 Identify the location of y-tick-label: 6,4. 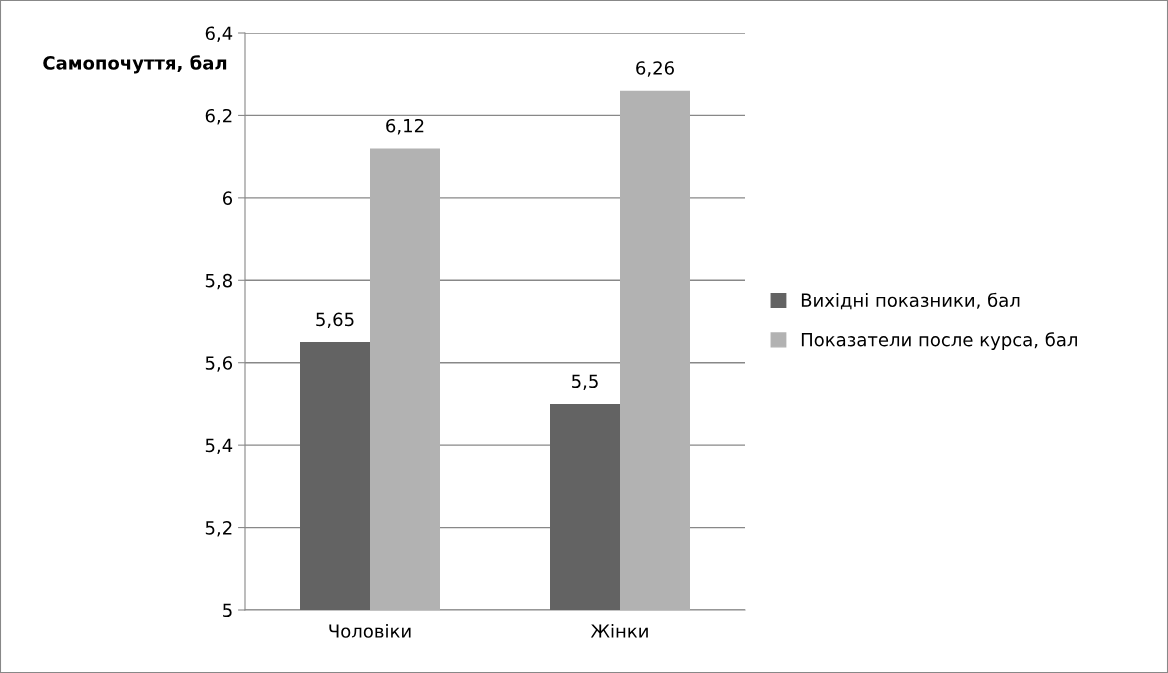
(219, 34).